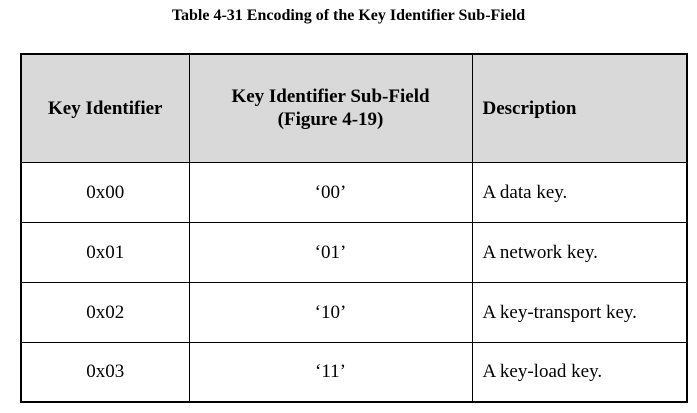 This screenshot has width=697, height=413. What do you see at coordinates (330, 97) in the screenshot?
I see `header-sub-field-line1: Key Identifier Sub-Field` at bounding box center [330, 97].